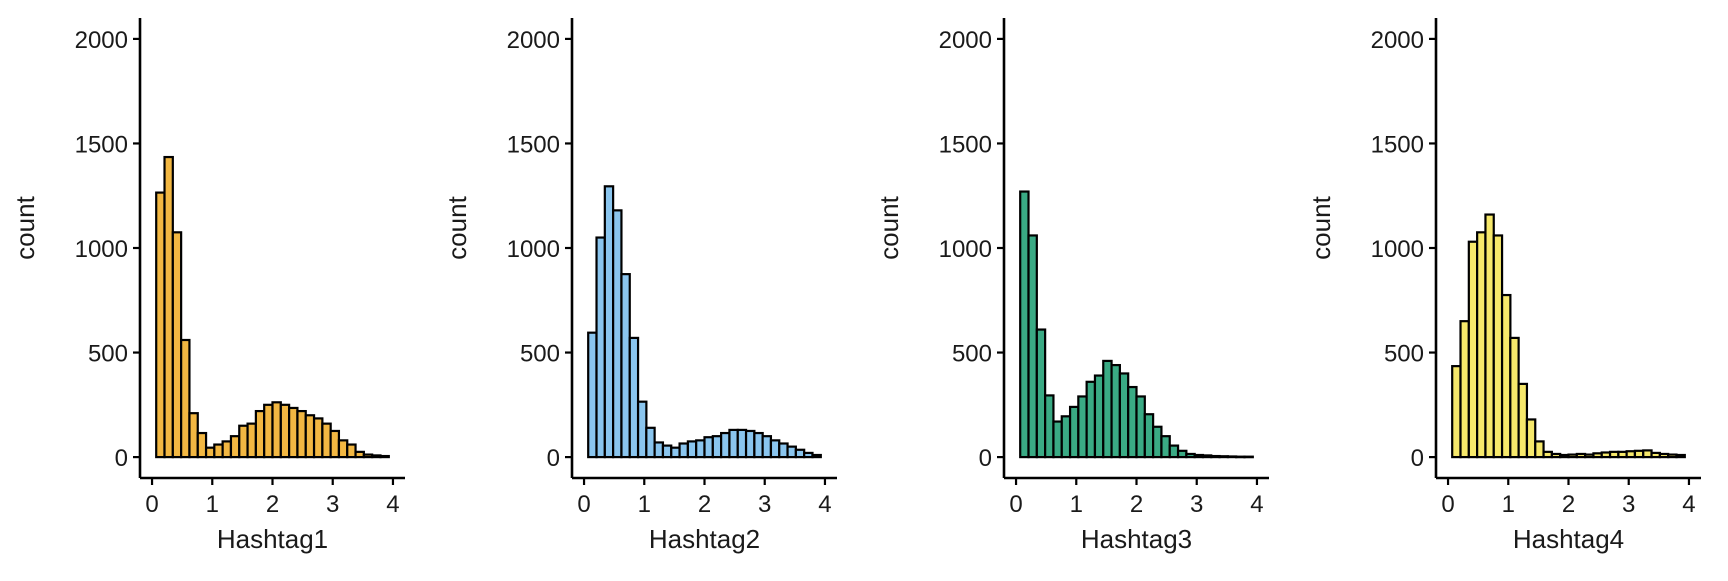 The height and width of the screenshot is (581, 1728). I want to click on x-tick-label: 3, so click(332, 504).